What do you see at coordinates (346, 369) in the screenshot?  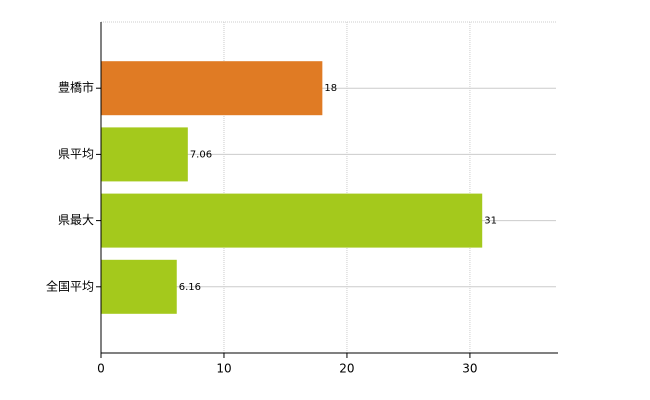 I see `x-tick-label: 20` at bounding box center [346, 369].